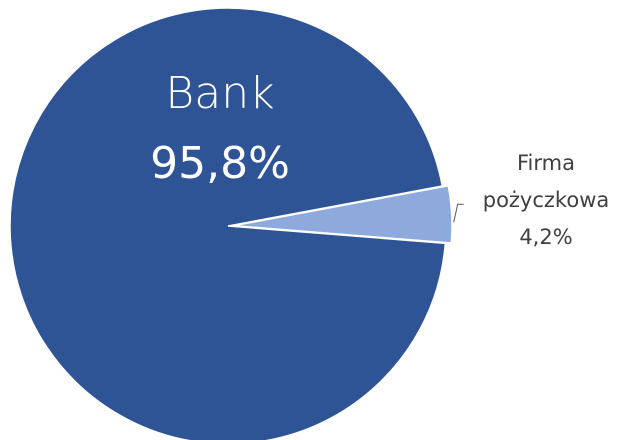  I want to click on slice-label-firma-line1: Firma, so click(546, 163).